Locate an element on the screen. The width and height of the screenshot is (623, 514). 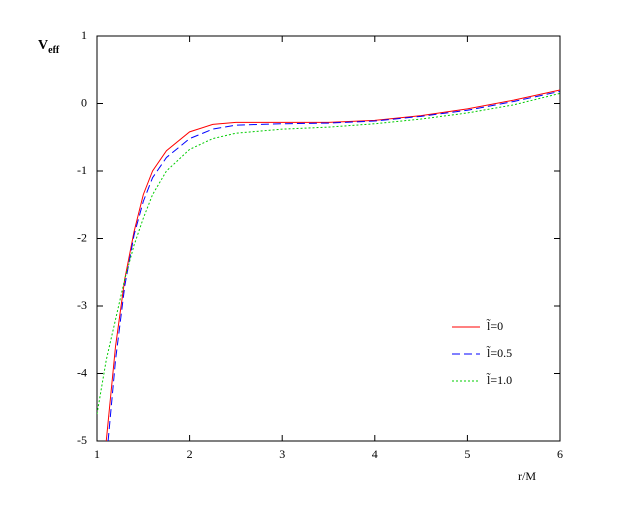
y-tick-label: 0 is located at coordinates (84, 102).